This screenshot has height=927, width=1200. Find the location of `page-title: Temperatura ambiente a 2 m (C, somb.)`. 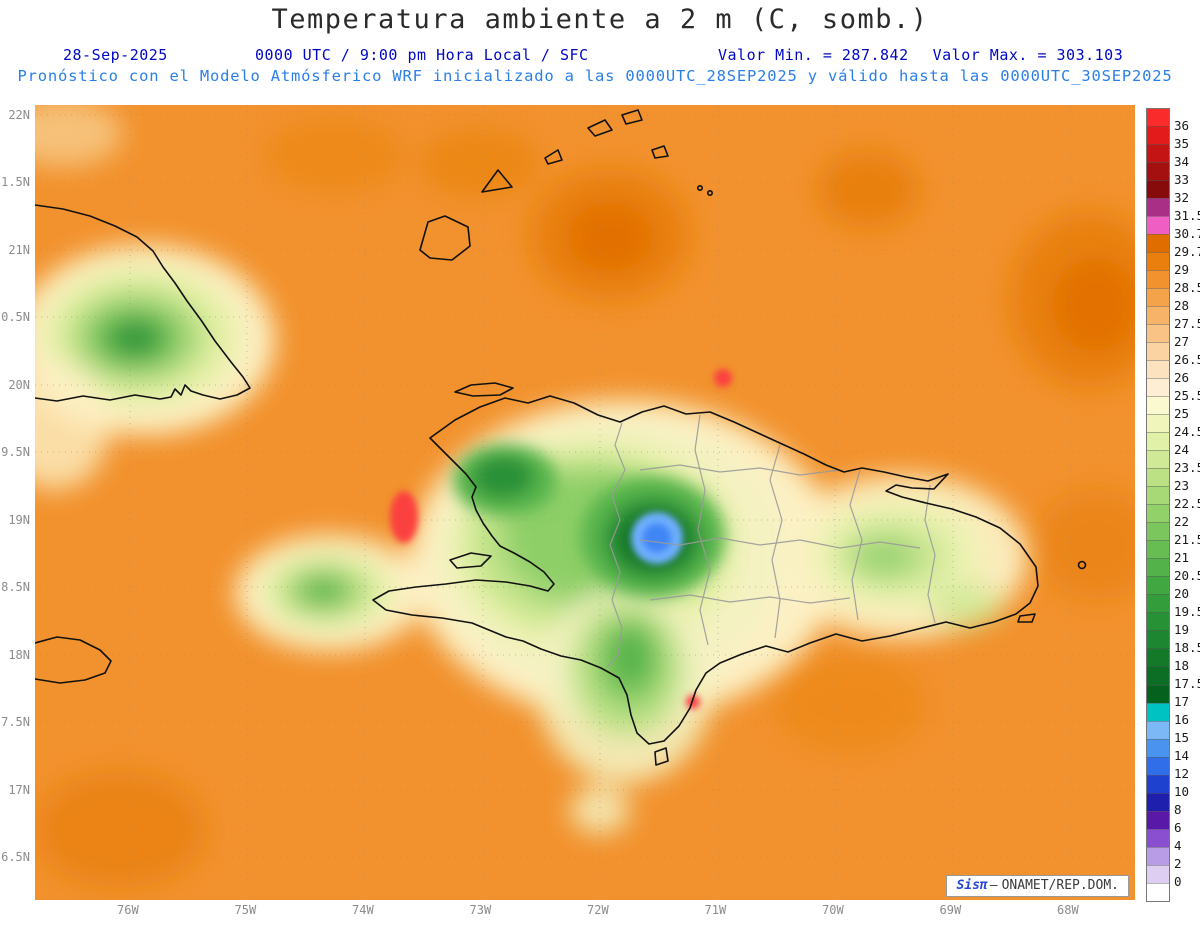

page-title: Temperatura ambiente a 2 m (C, somb.) is located at coordinates (600, 19).